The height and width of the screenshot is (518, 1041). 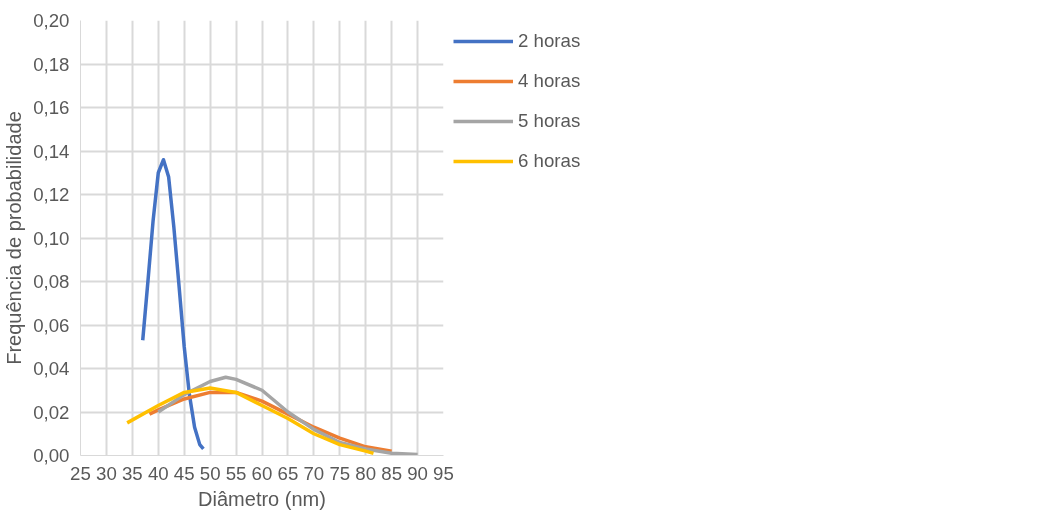 What do you see at coordinates (51, 151) in the screenshot?
I see `y-tick-label: 0,14` at bounding box center [51, 151].